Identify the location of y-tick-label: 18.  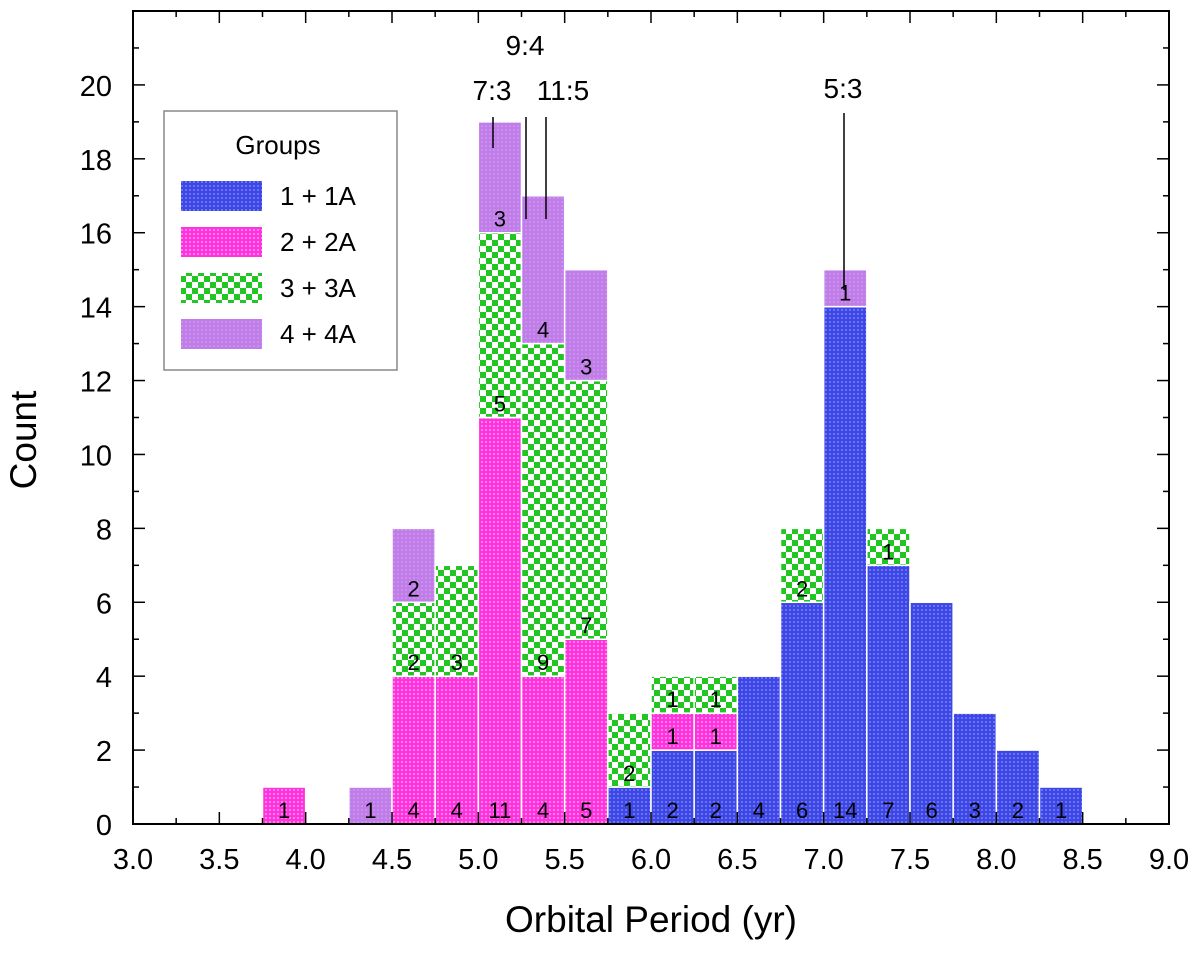
(96, 161).